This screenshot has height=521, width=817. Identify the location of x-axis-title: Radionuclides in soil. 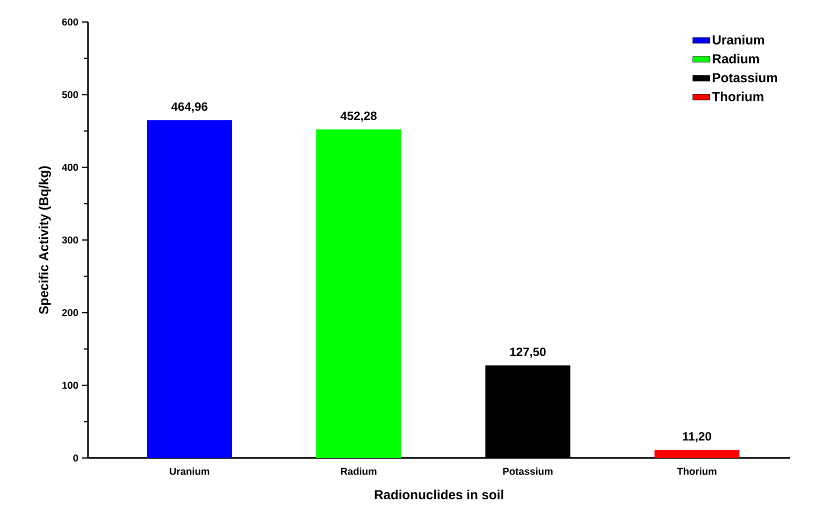
(439, 495).